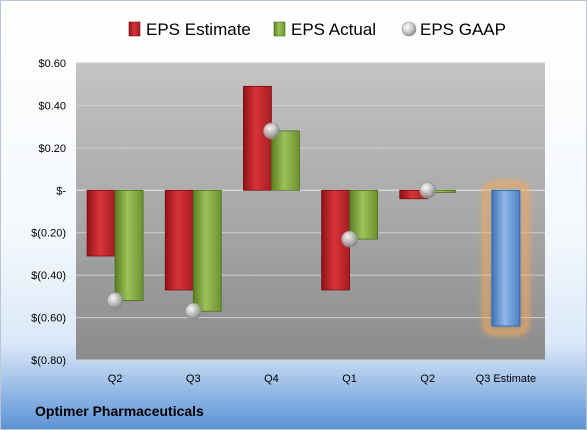 This screenshot has width=587, height=431. I want to click on legend: EPS Estimate EPS Actual EPS GAAP, so click(317, 29).